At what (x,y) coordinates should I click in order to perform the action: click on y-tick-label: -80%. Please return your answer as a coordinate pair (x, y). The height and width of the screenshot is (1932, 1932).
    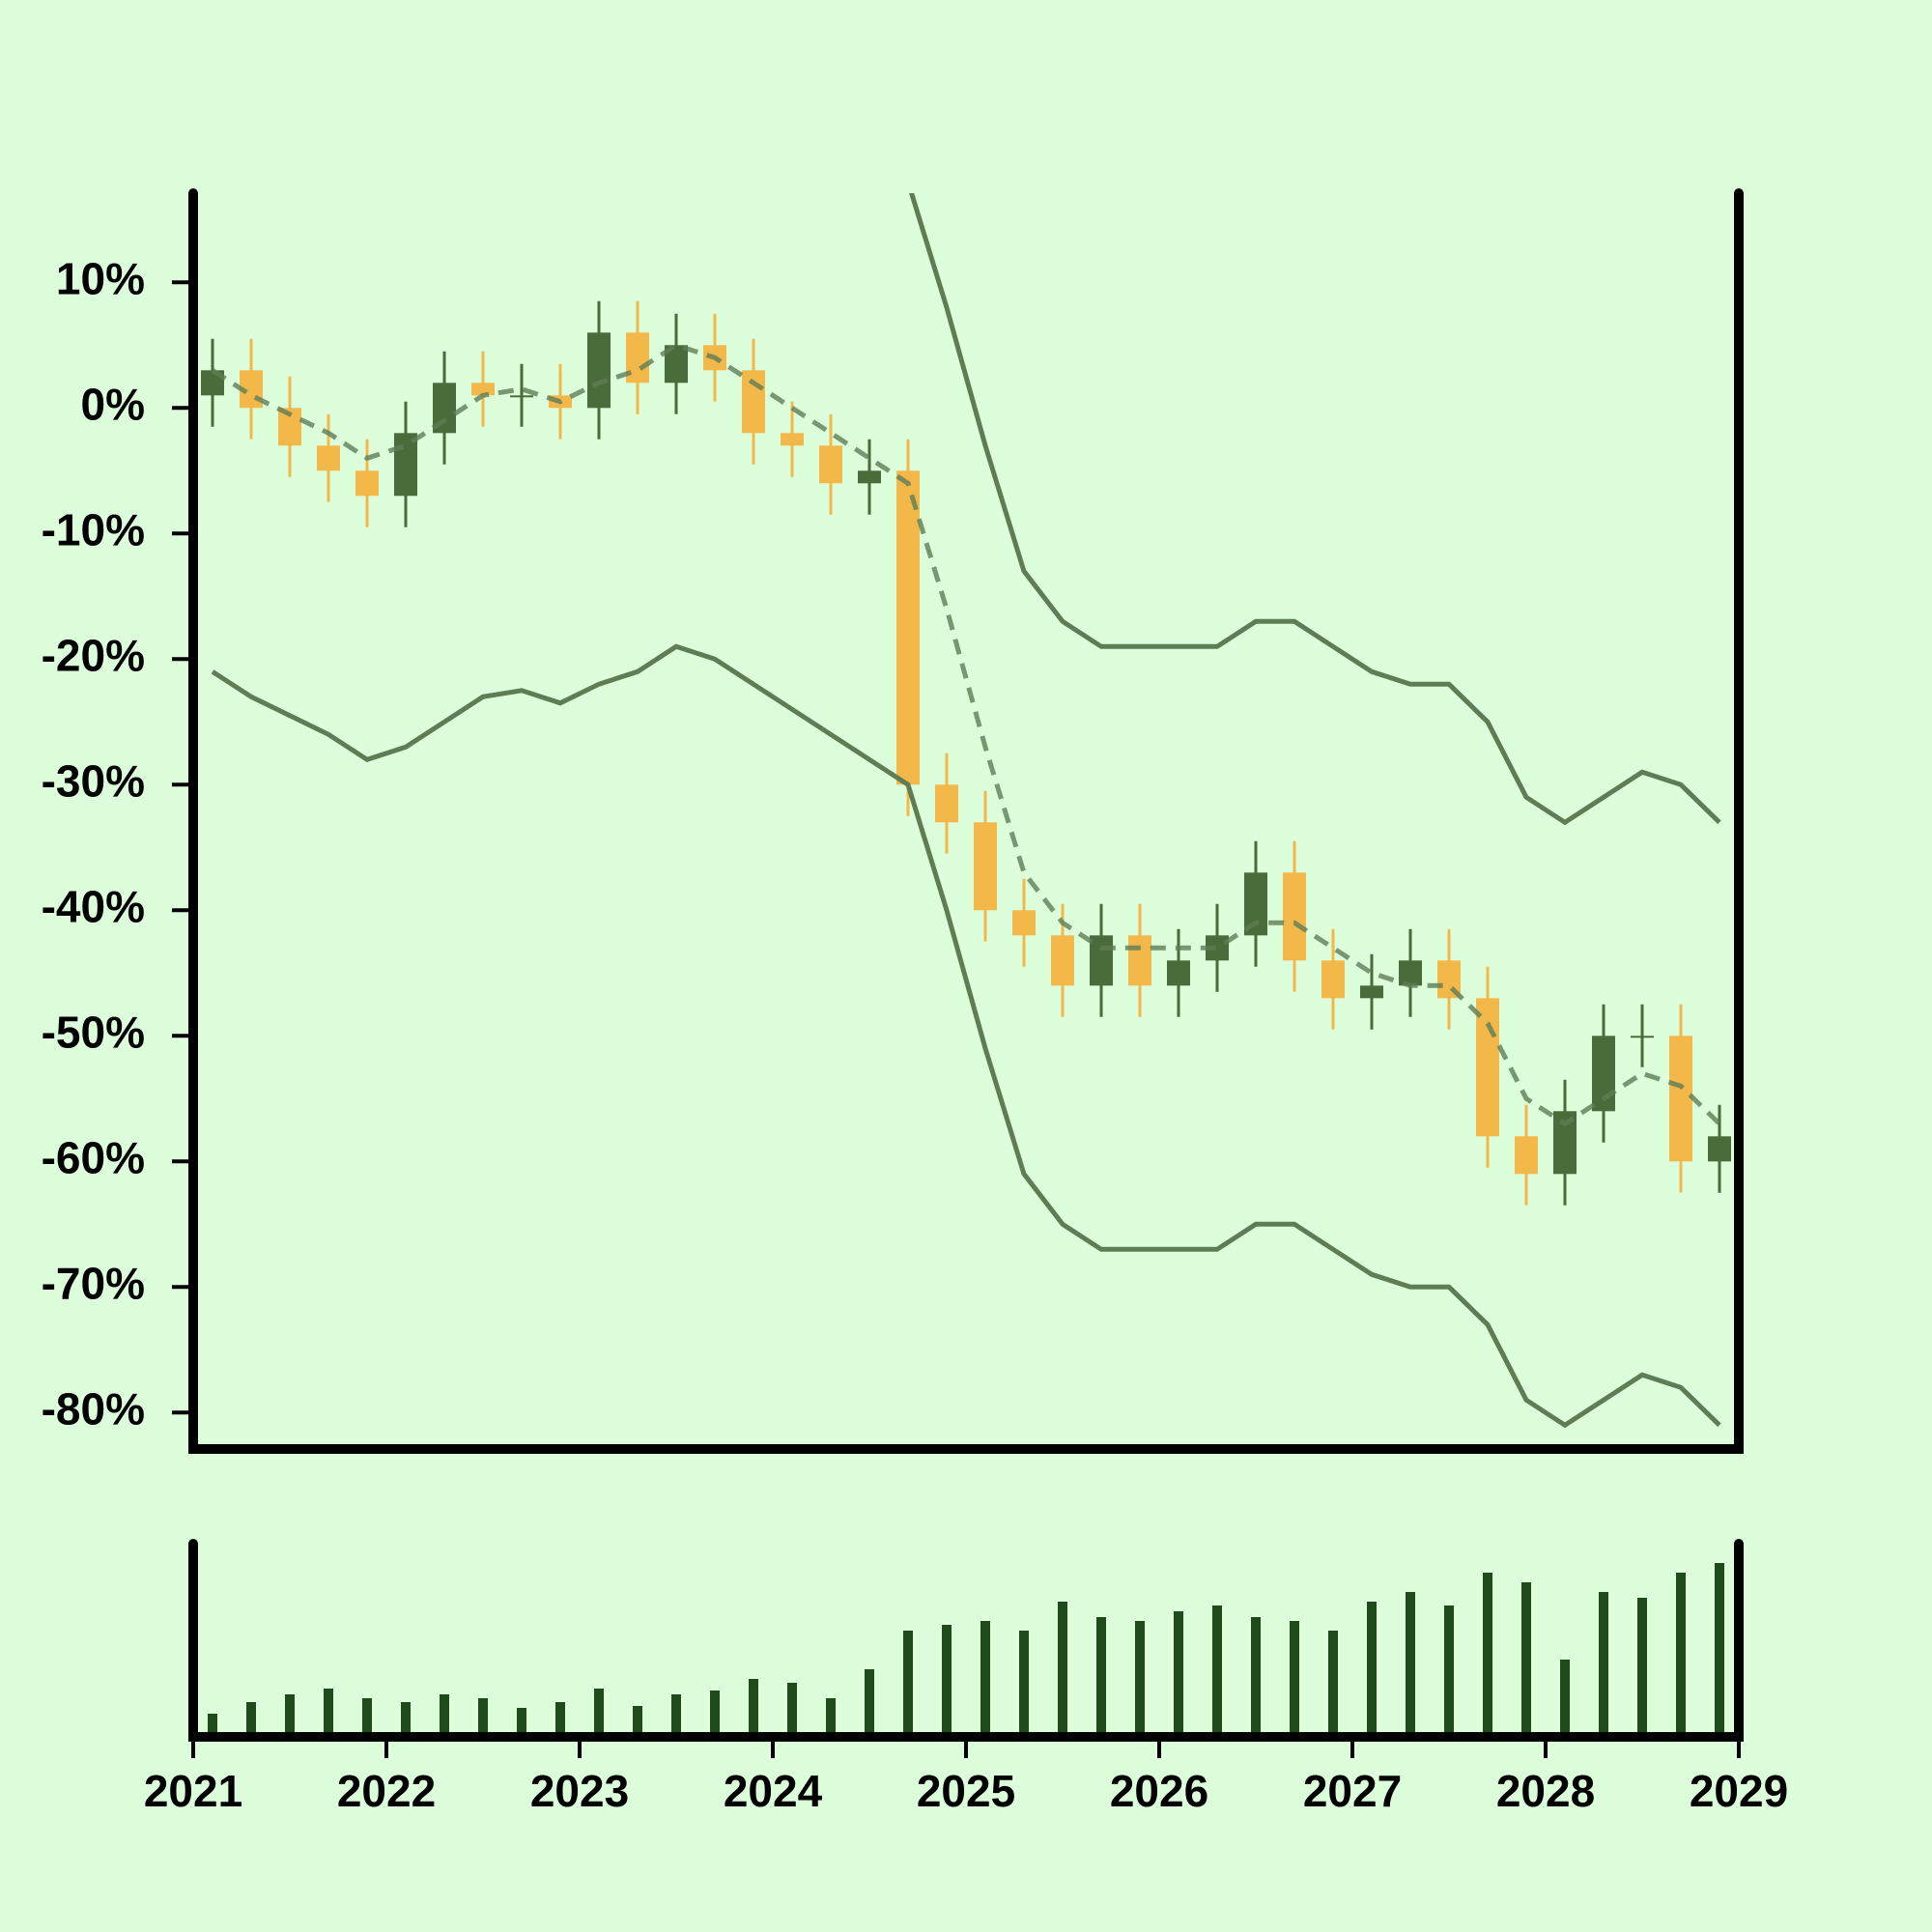
    Looking at the image, I should click on (93, 1408).